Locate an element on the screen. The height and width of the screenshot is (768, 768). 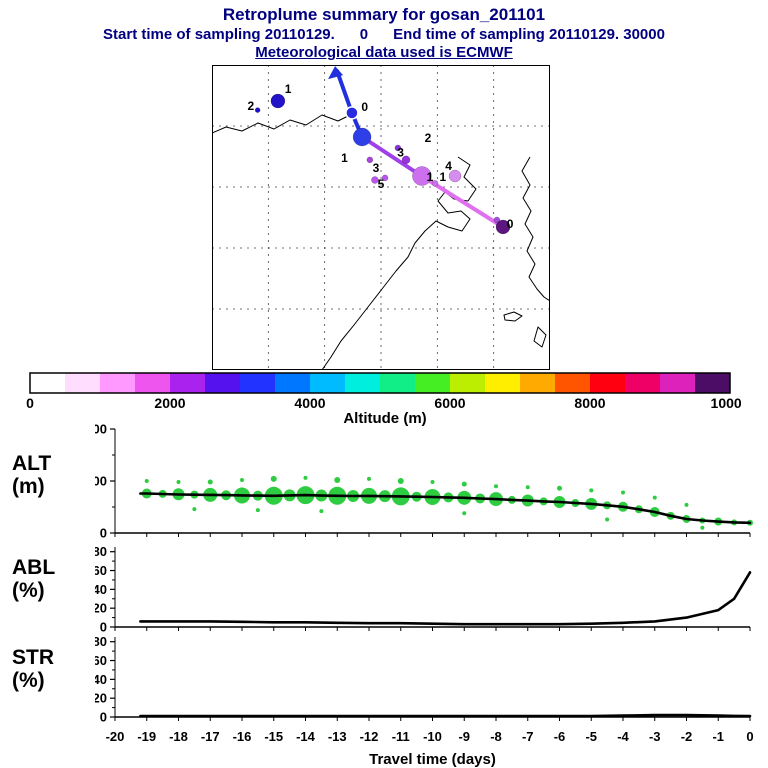
alt-panel-unit: (m) is located at coordinates (28, 486).